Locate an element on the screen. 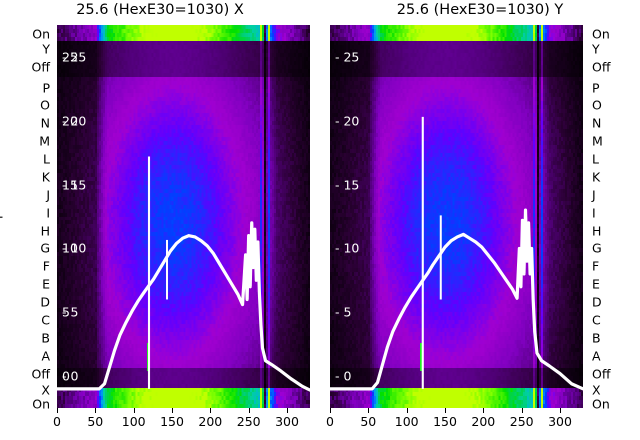  panel-y-title: 25.6 (HexE30=1030) Y is located at coordinates (480, 10).